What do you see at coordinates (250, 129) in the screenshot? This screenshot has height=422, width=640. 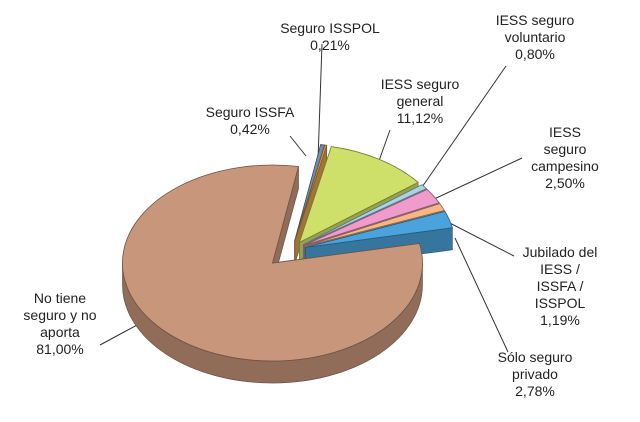 I see `value-label: 0,42%` at bounding box center [250, 129].